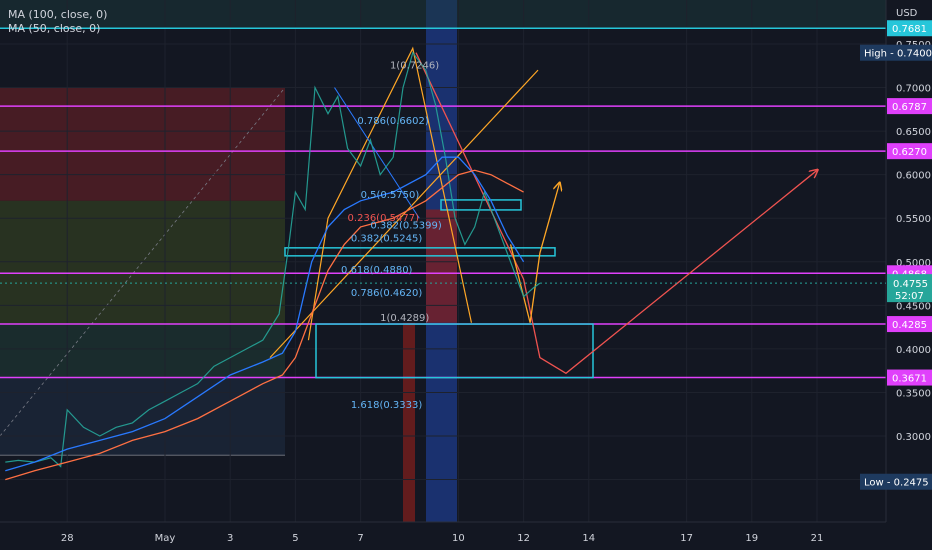 The image size is (932, 550). What do you see at coordinates (414, 65) in the screenshot?
I see `fib-label: 1(0.7246)` at bounding box center [414, 65].